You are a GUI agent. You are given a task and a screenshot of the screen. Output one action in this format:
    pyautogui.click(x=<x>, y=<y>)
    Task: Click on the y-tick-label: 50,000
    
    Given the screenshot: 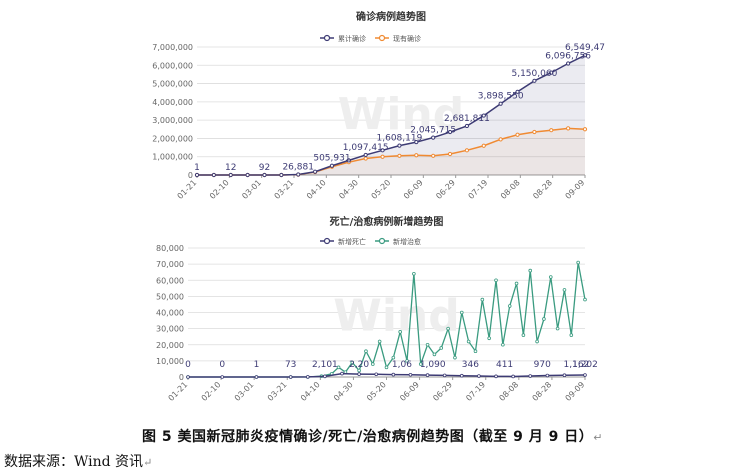 What is the action you would take?
    pyautogui.click(x=170, y=296)
    